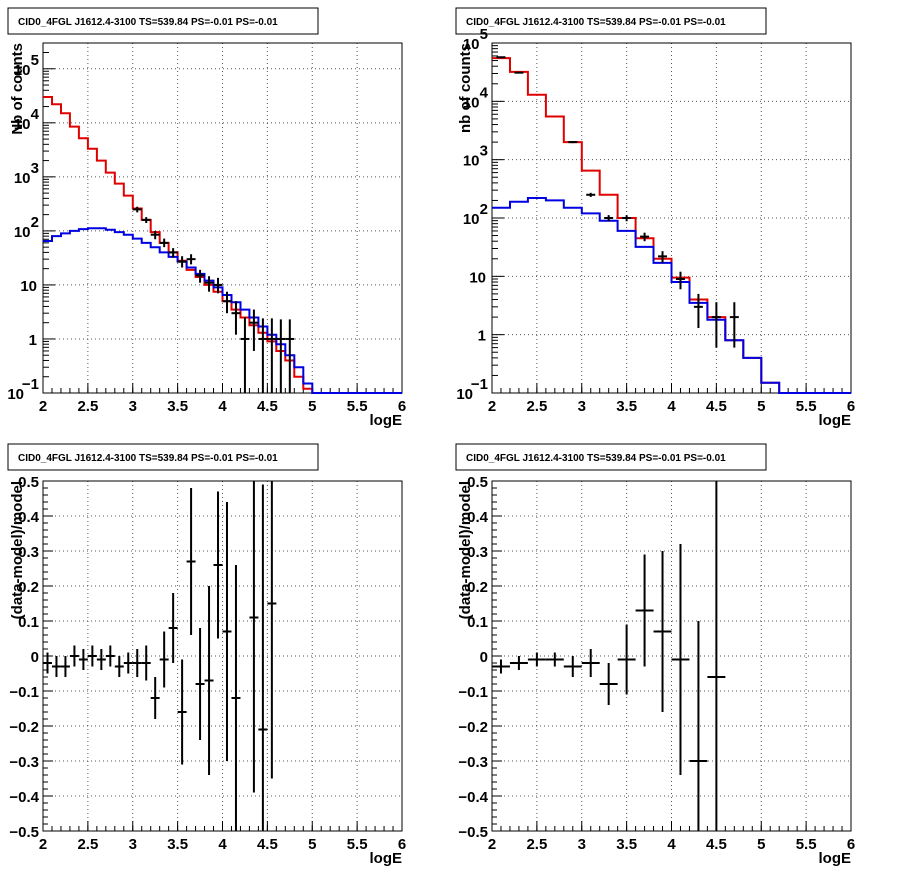 This screenshot has width=898, height=875. I want to click on y-tick-exponent: 3, so click(484, 151).